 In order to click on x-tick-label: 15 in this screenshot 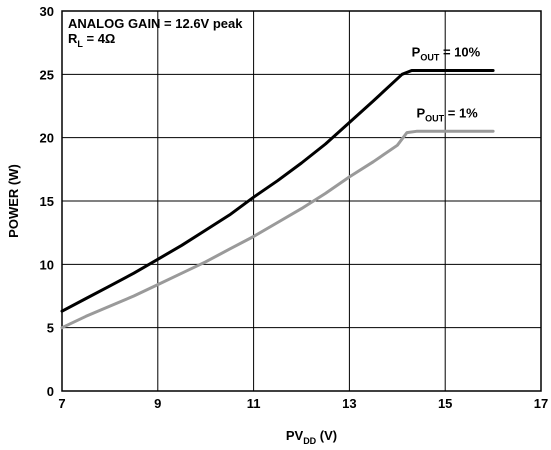, I will do `click(445, 403)`.